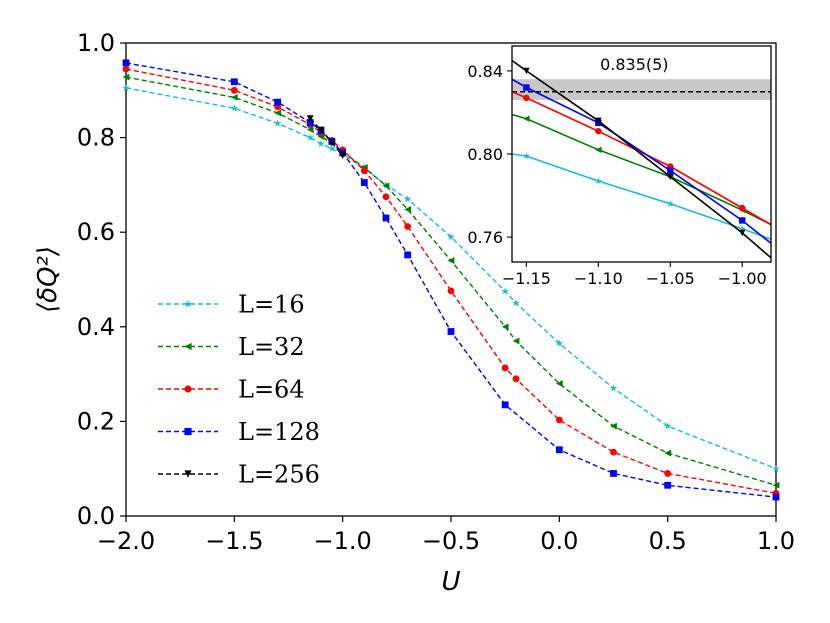 This screenshot has height=623, width=830. Describe the element at coordinates (271, 305) in the screenshot. I see `legend-label: L=16` at that location.